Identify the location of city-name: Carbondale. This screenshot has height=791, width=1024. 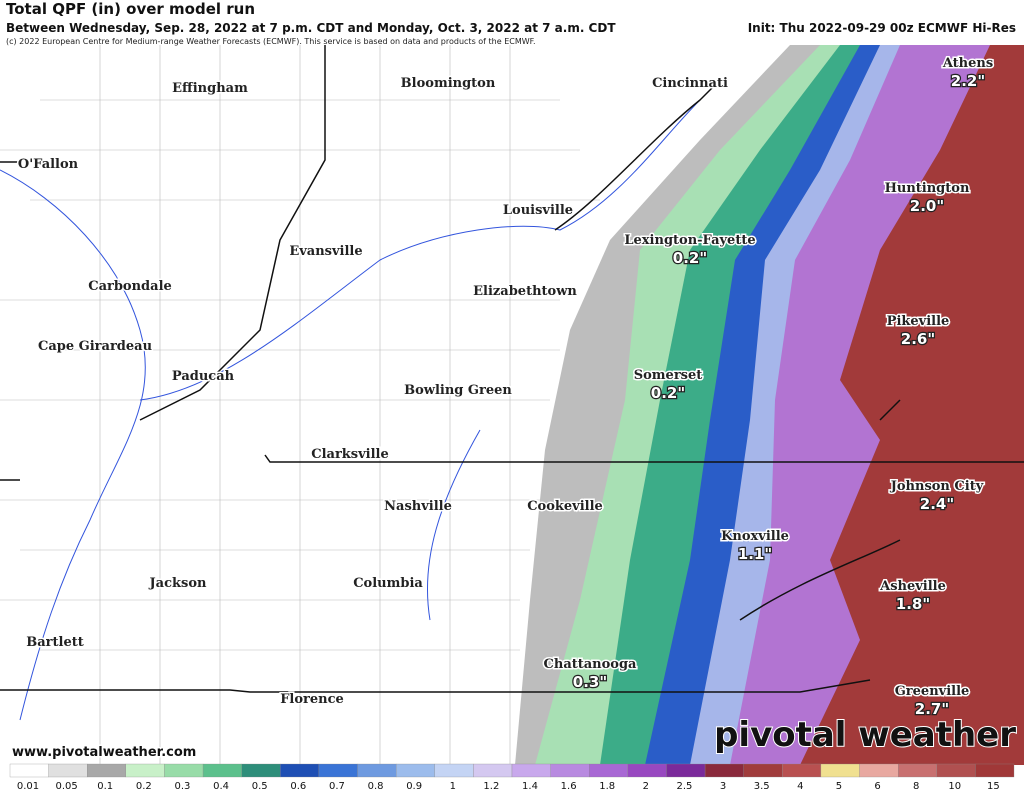
(130, 286).